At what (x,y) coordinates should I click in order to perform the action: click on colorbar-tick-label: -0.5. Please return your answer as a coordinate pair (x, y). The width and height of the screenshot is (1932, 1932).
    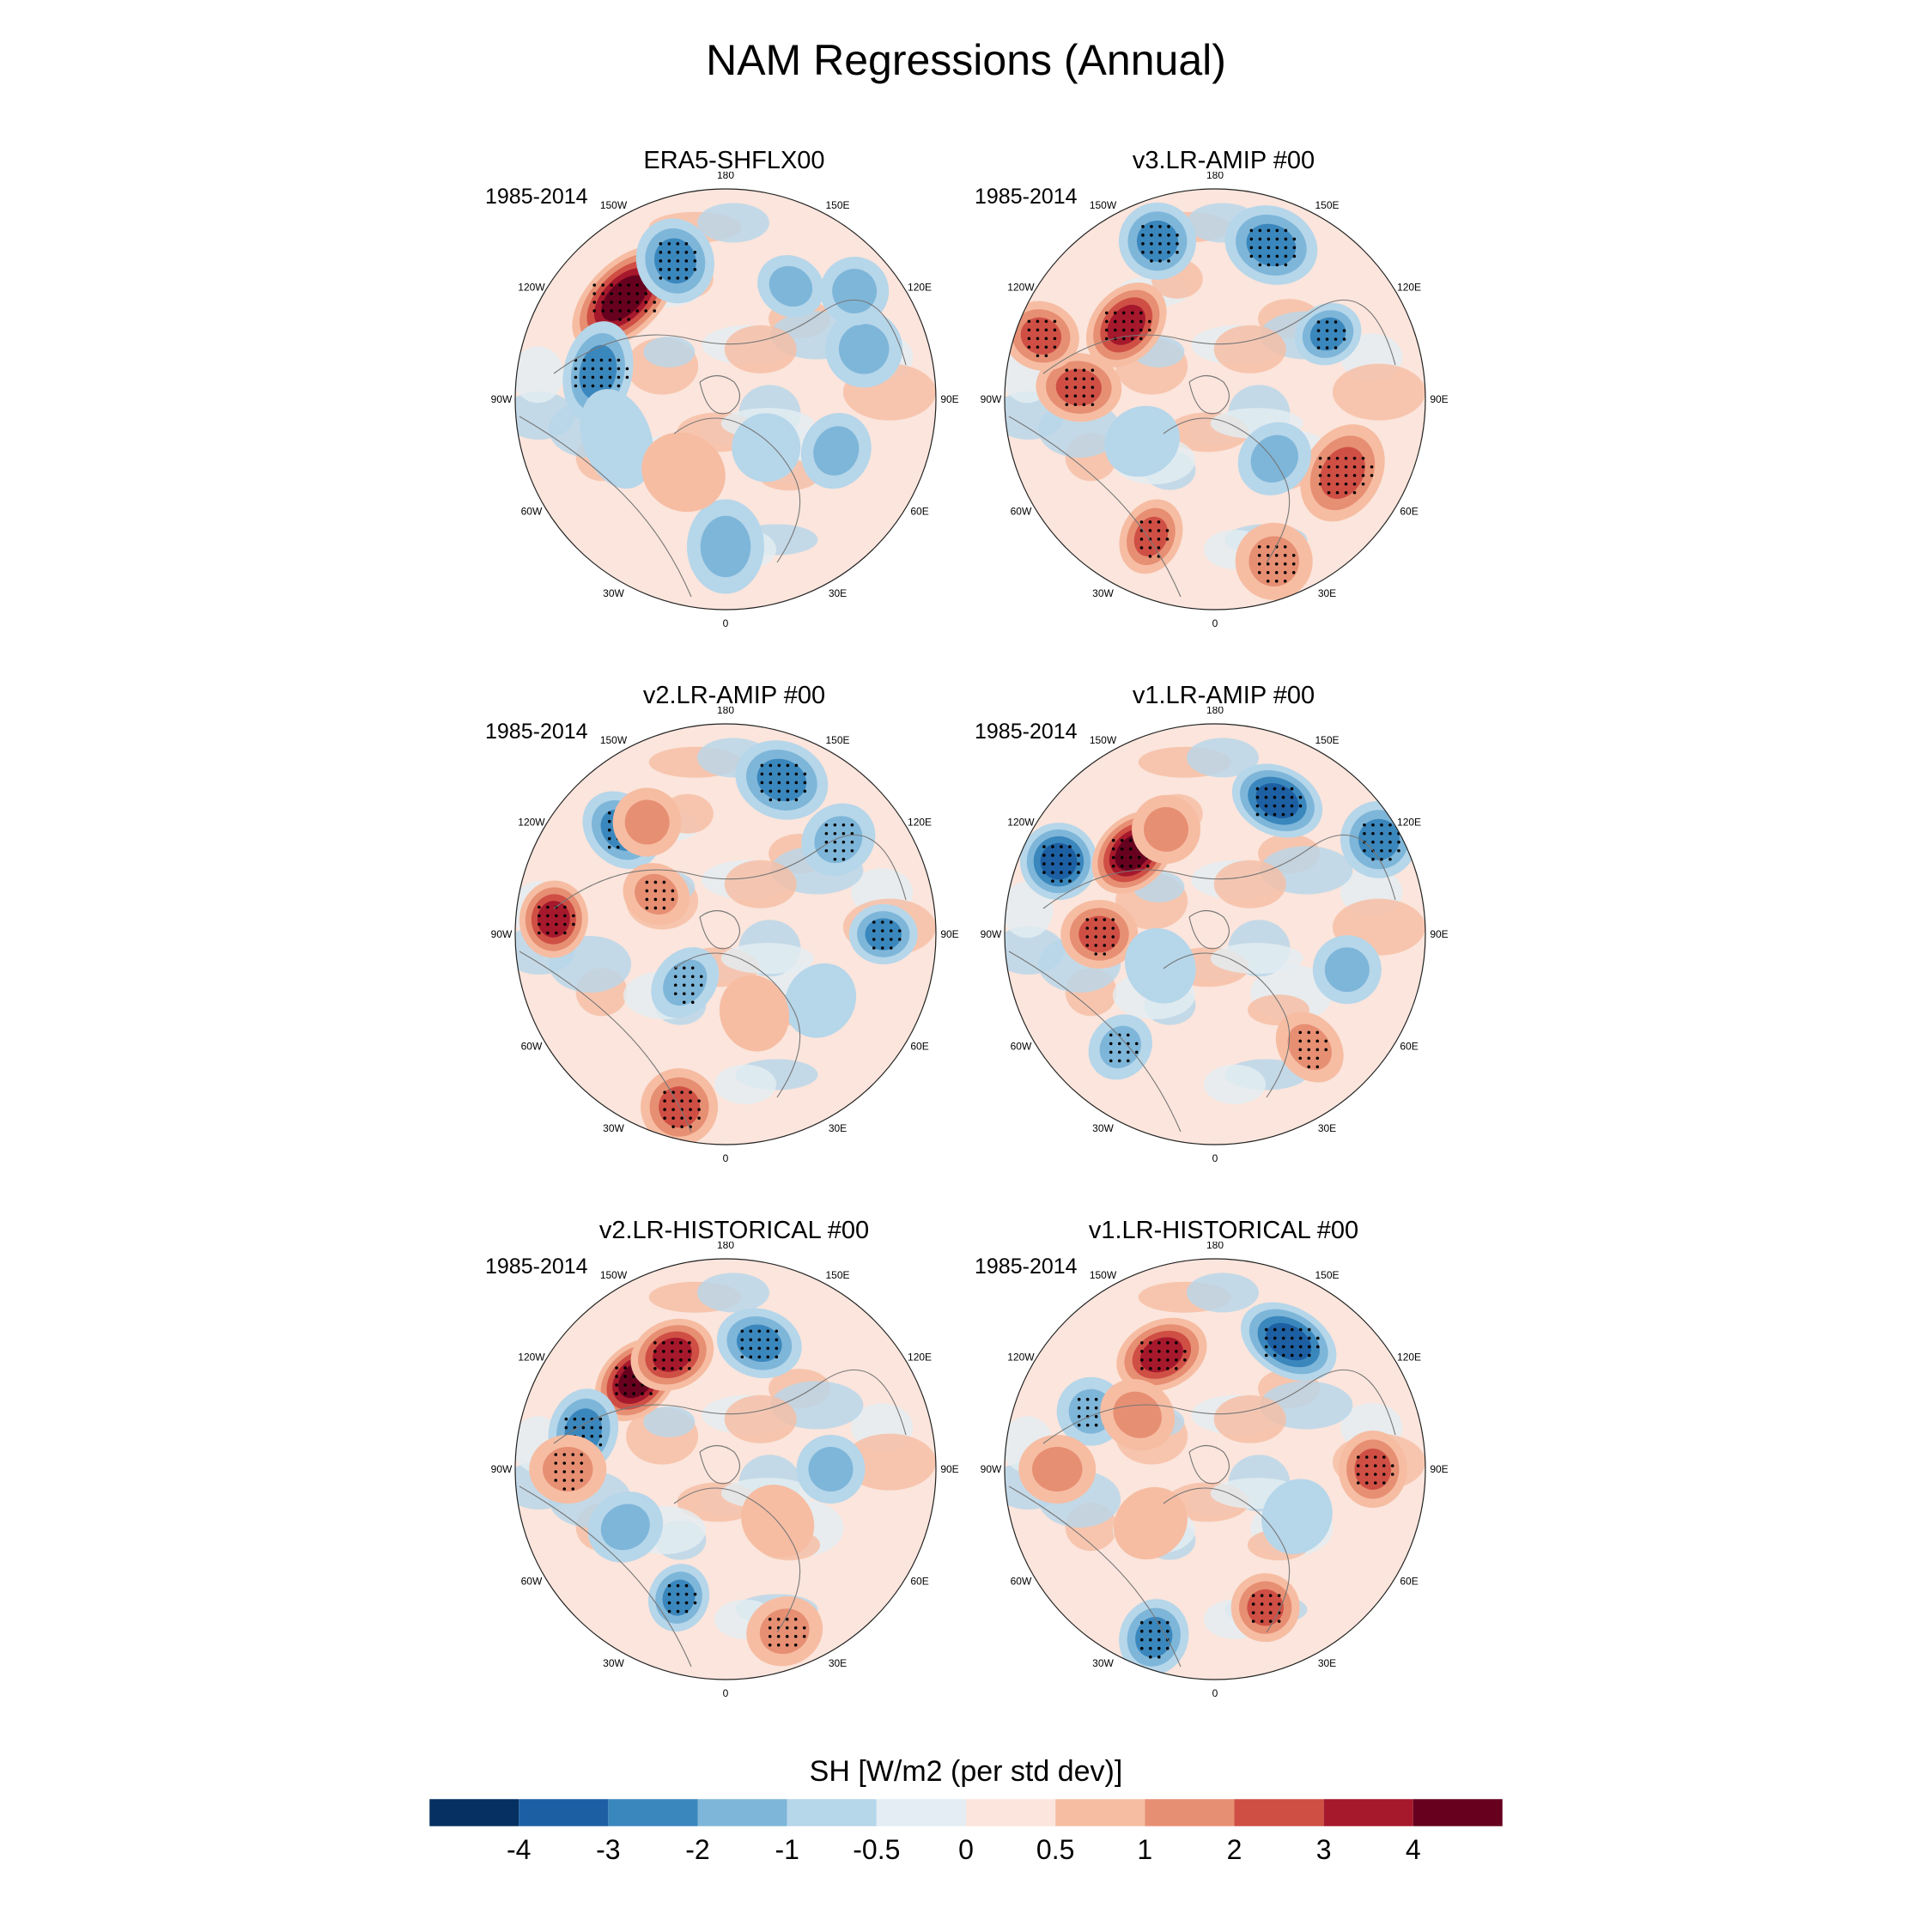
    Looking at the image, I should click on (876, 1850).